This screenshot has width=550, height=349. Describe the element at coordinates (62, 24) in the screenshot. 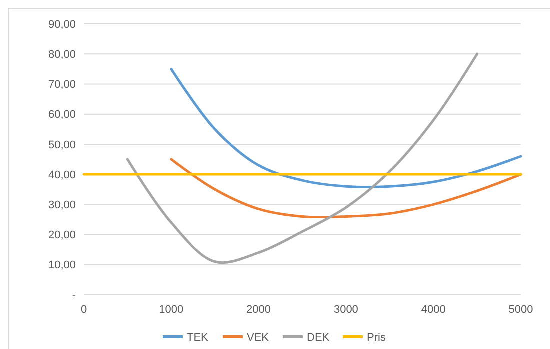

I see `y-tick-label: 90,00` at that location.